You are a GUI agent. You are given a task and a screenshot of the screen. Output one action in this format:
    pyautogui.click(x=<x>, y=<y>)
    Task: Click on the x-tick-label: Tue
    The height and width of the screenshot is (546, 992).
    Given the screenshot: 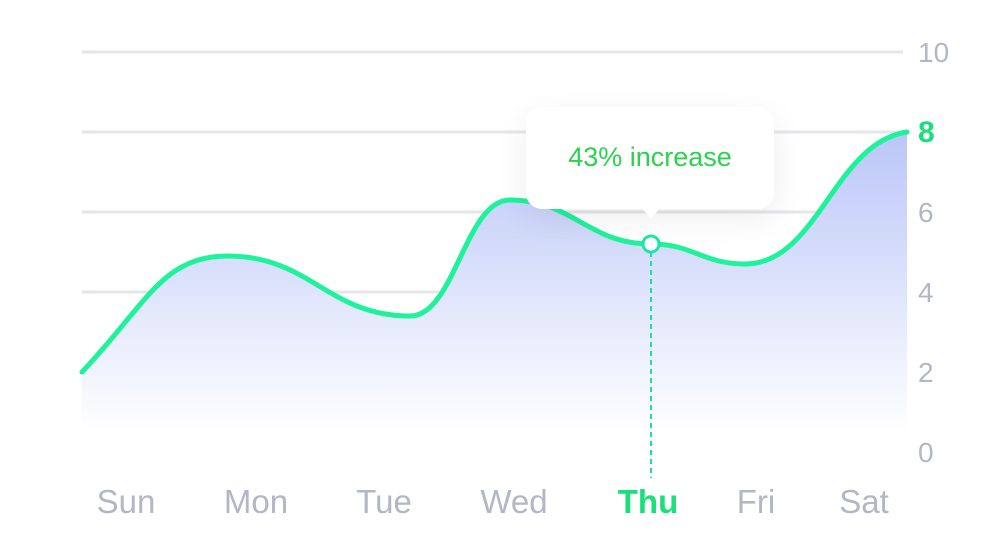 What is the action you would take?
    pyautogui.click(x=384, y=501)
    